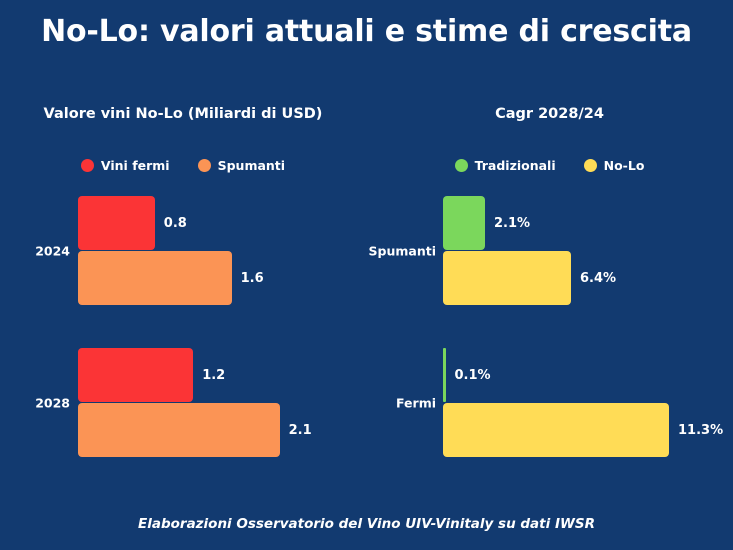 The image size is (733, 550). I want to click on legend-right: Tradizionali No-Lo, so click(549, 165).